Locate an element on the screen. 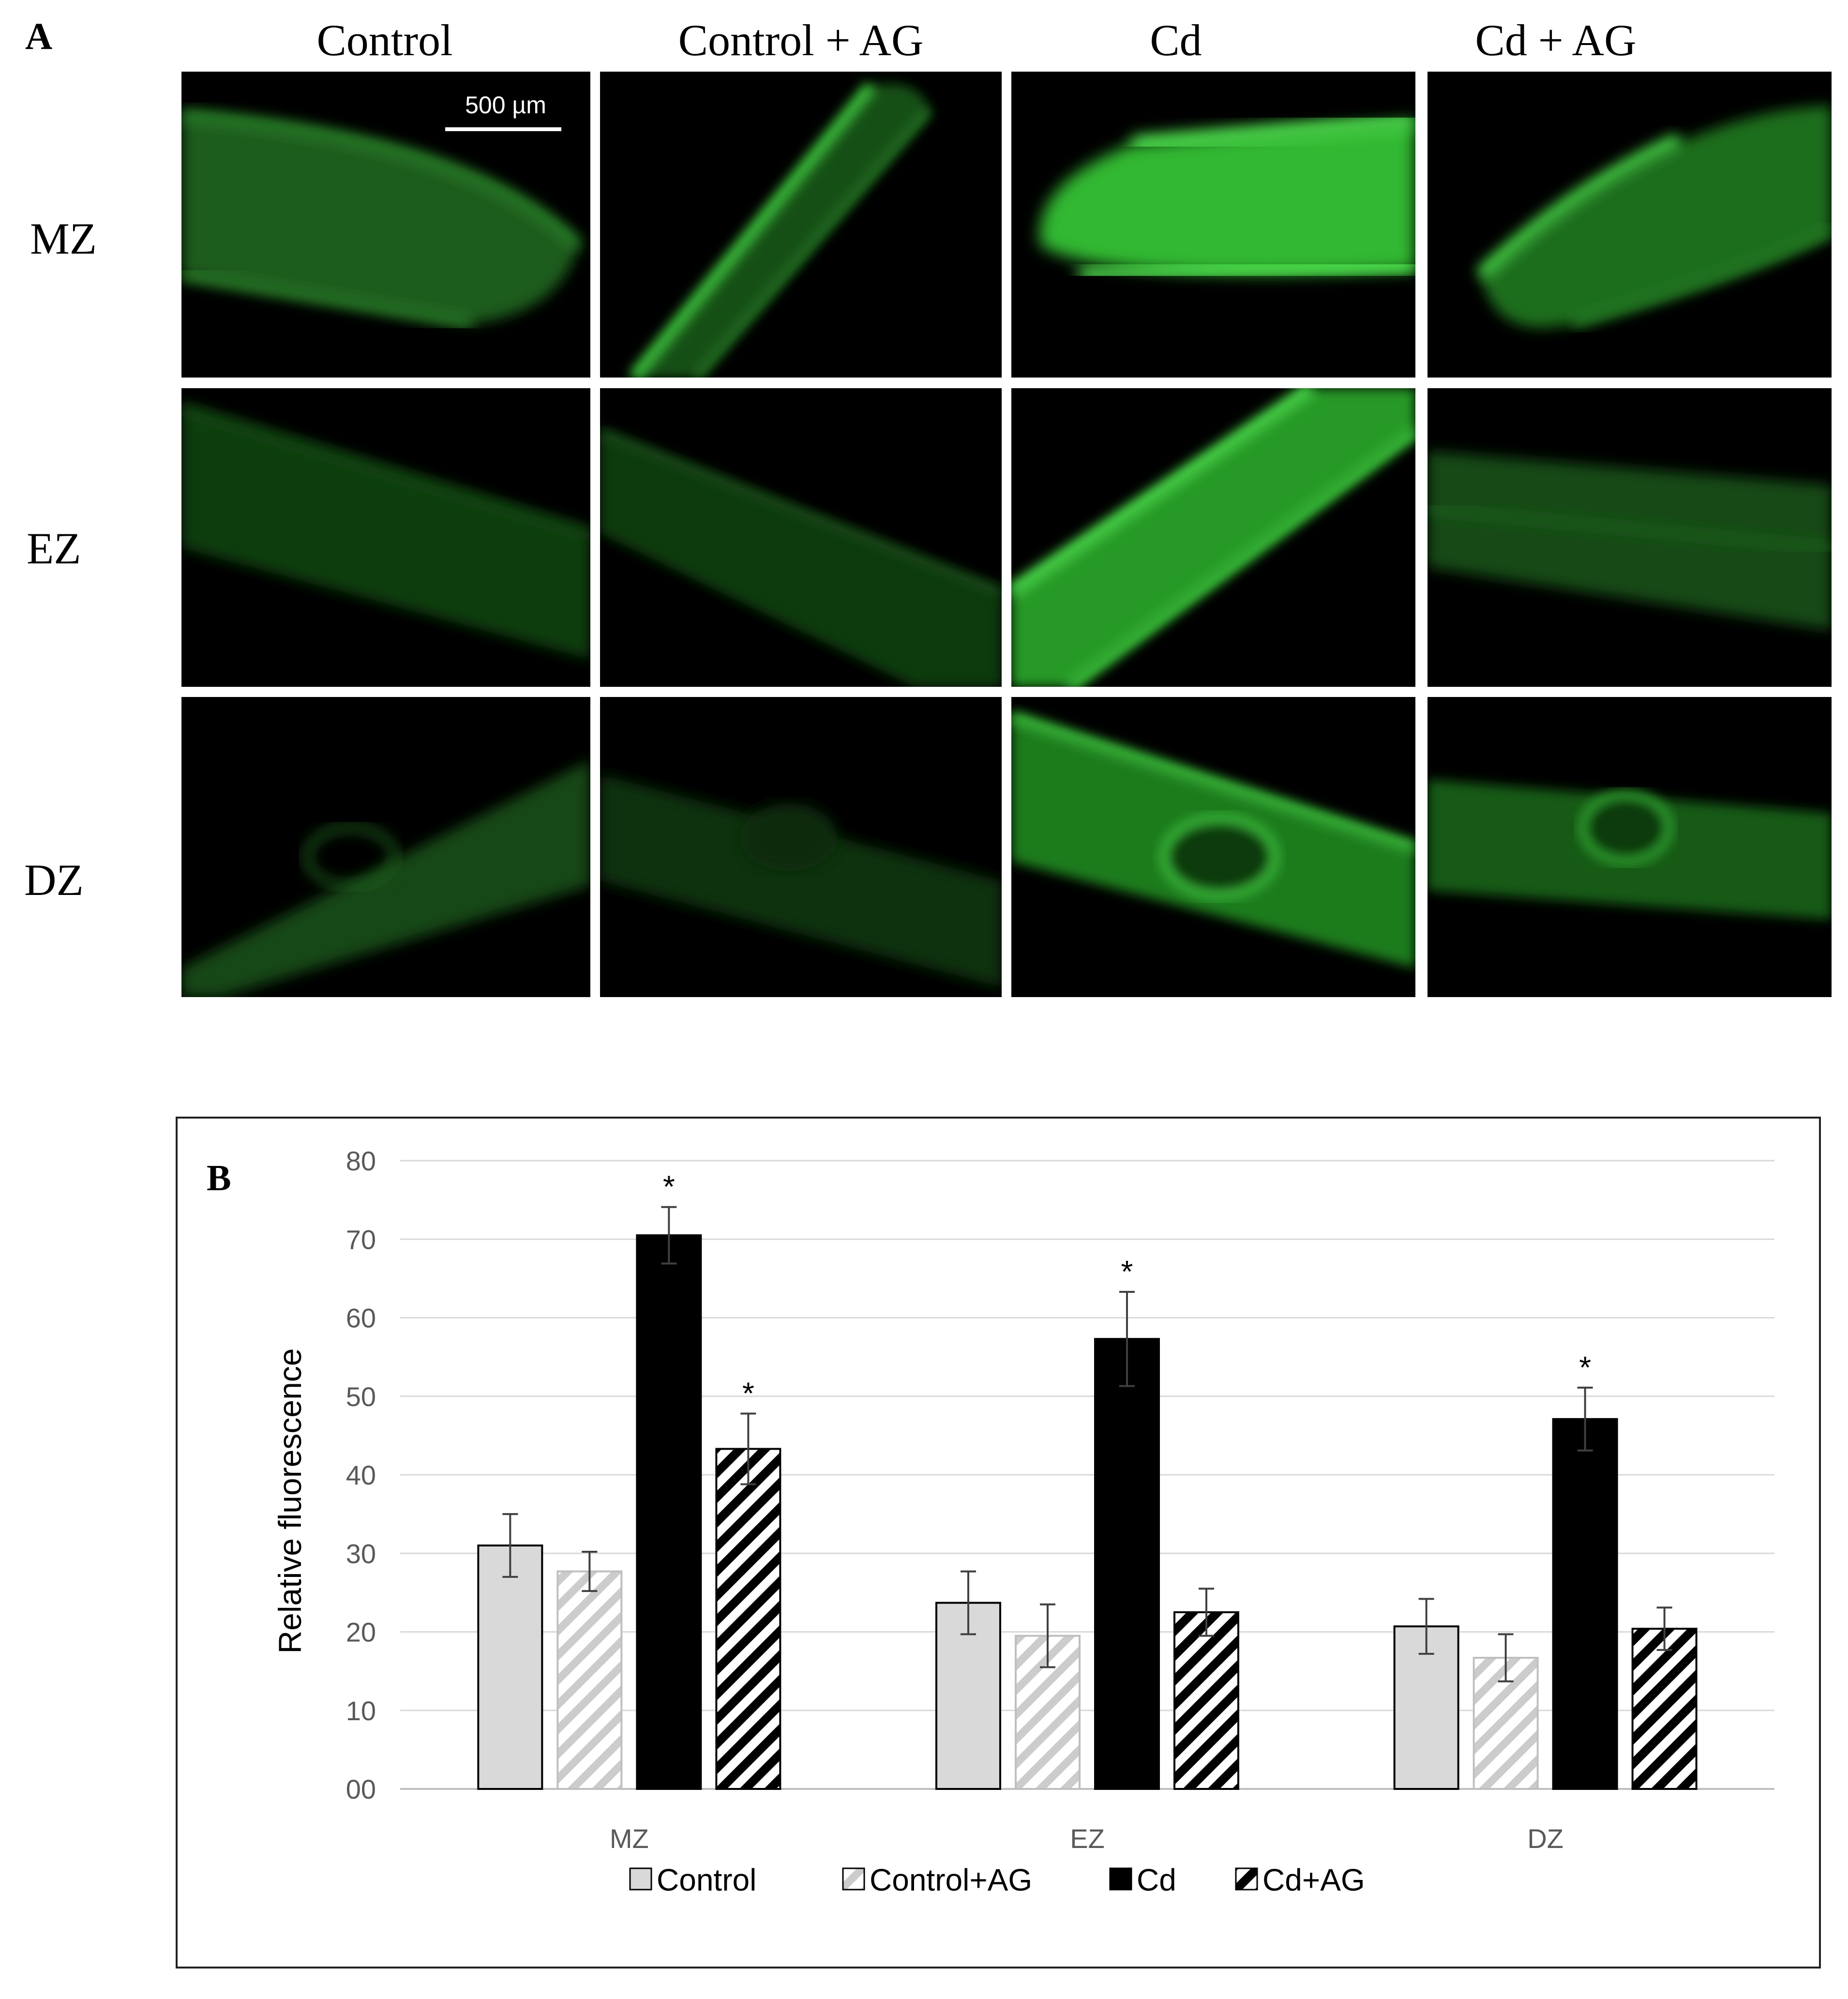  legend-label: Cd is located at coordinates (1156, 1880).